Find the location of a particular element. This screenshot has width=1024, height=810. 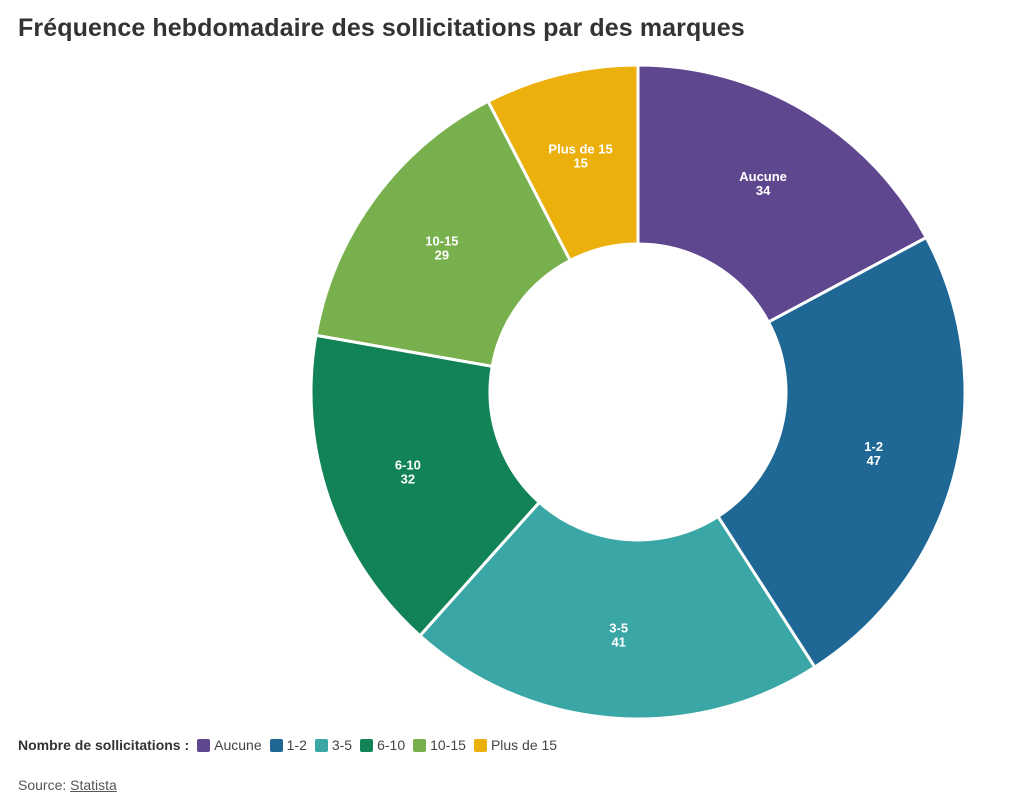

slice-label-6-10: 6-10 32 is located at coordinates (408, 472).